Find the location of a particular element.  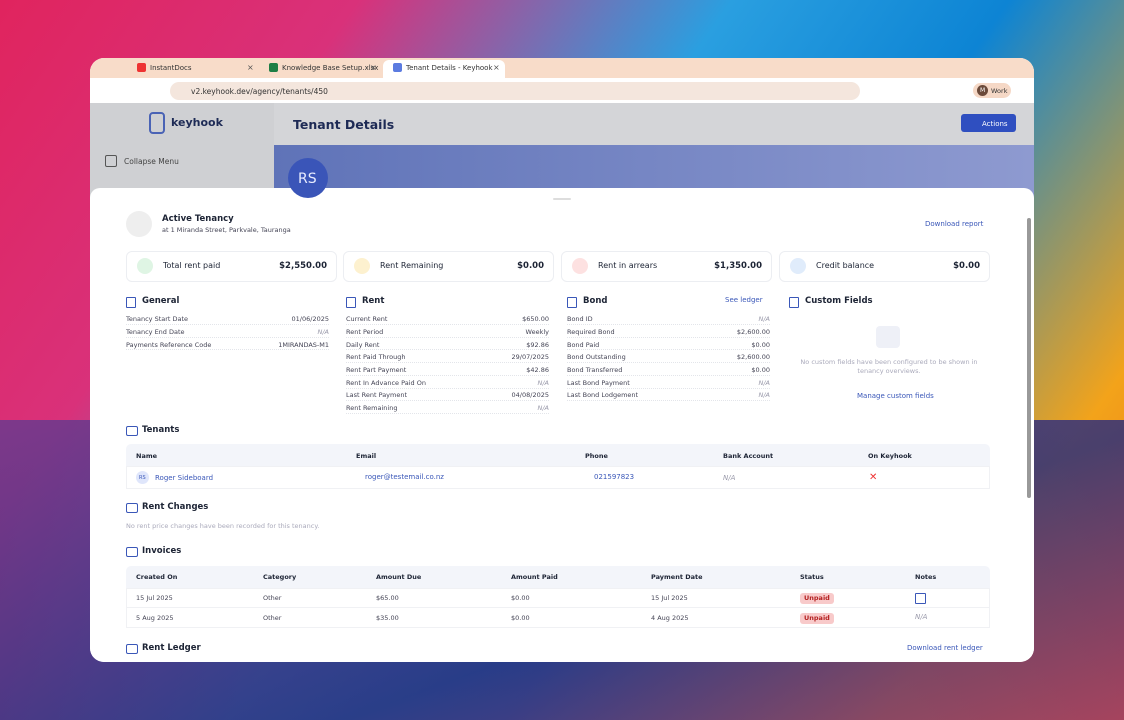

summary-value: $0.00 is located at coordinates (530, 265).